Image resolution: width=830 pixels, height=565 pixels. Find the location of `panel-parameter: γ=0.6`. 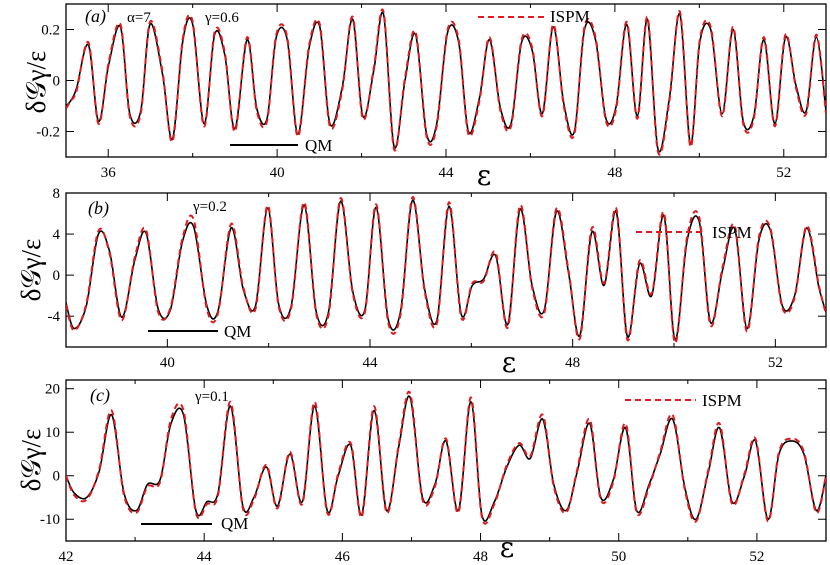

panel-parameter: γ=0.6 is located at coordinates (221, 18).